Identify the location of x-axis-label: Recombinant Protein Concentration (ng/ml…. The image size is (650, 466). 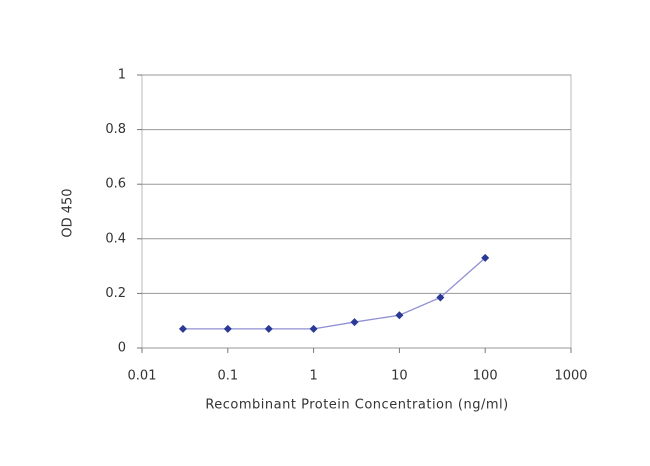
(356, 405).